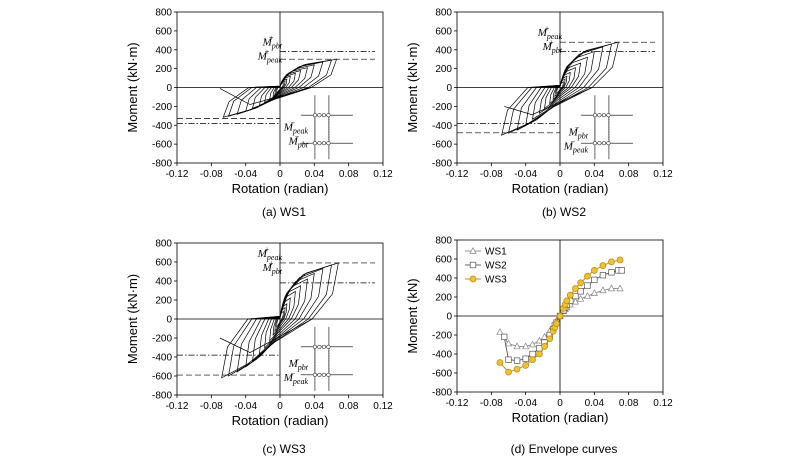 The height and width of the screenshot is (470, 800). I want to click on x-tick-label: -0.12, so click(457, 174).